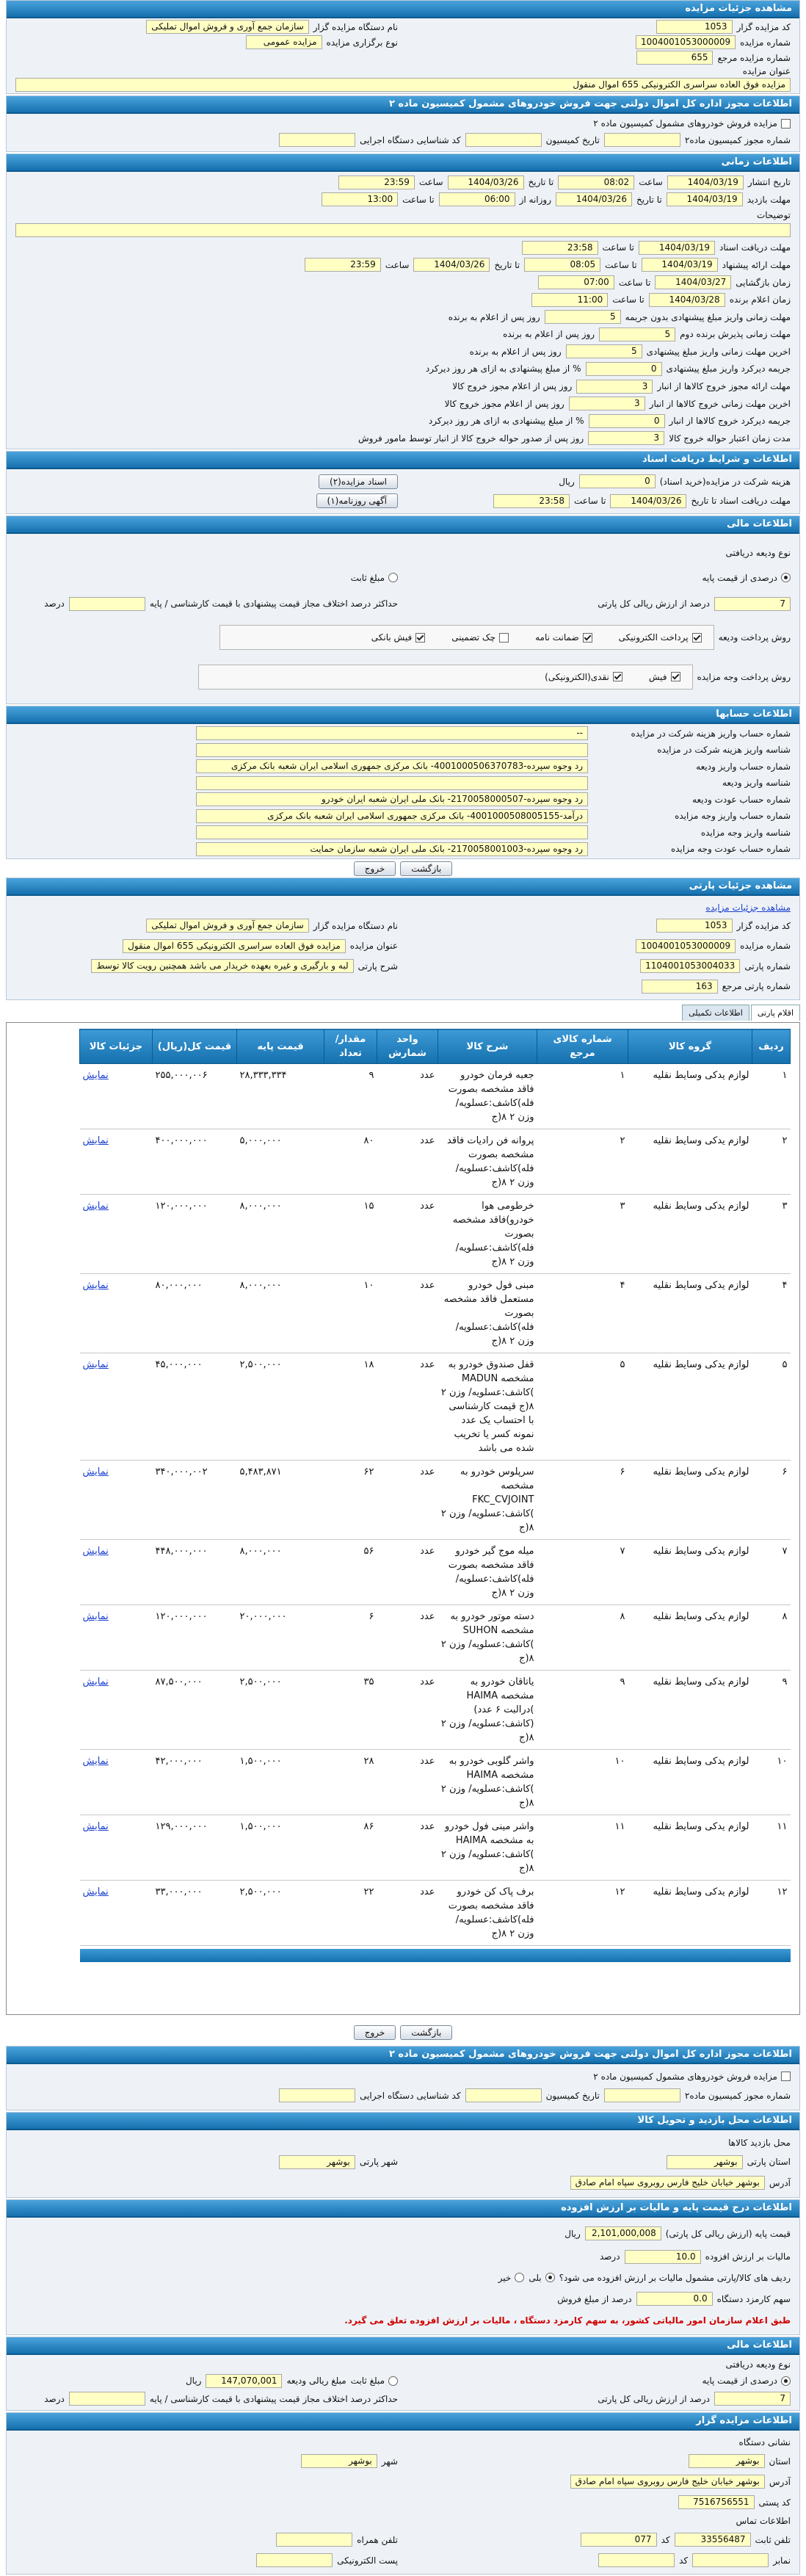  I want to click on cell-text: ۸۶, so click(368, 1826).